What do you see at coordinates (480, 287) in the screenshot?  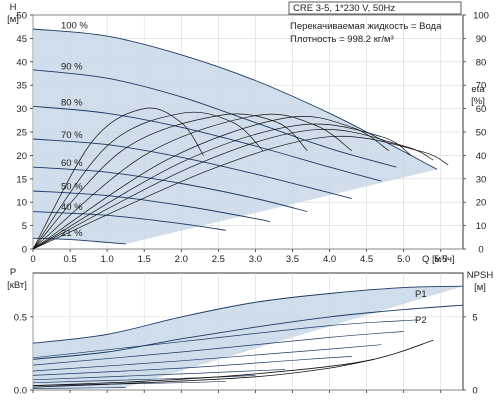 I see `y2-axis-unit-npsh: [м]` at bounding box center [480, 287].